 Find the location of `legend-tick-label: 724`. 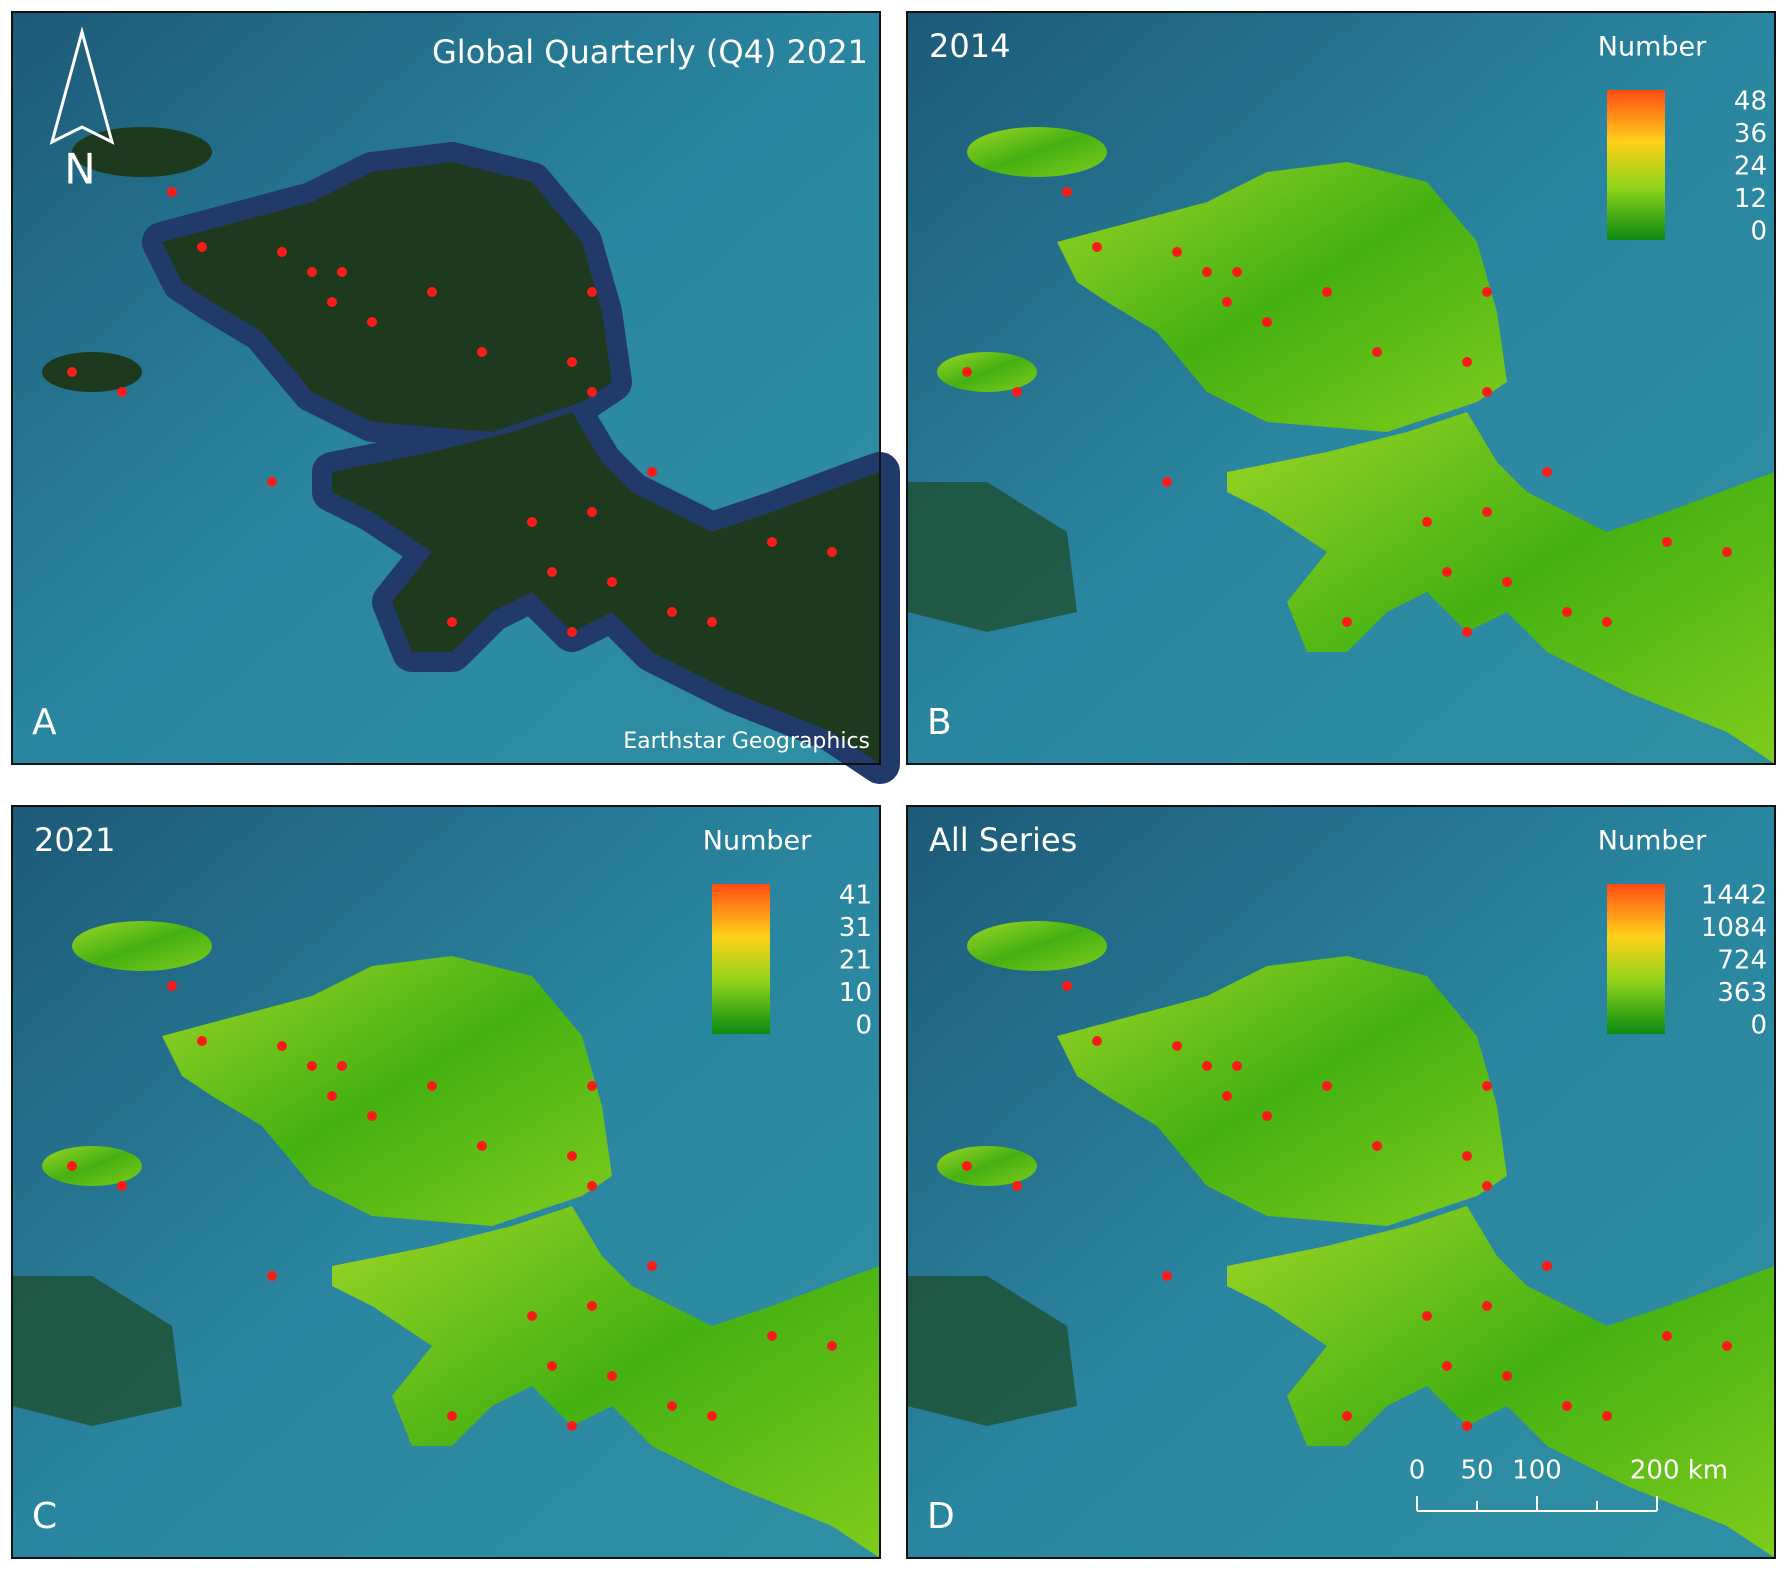

legend-tick-label: 724 is located at coordinates (1742, 961).